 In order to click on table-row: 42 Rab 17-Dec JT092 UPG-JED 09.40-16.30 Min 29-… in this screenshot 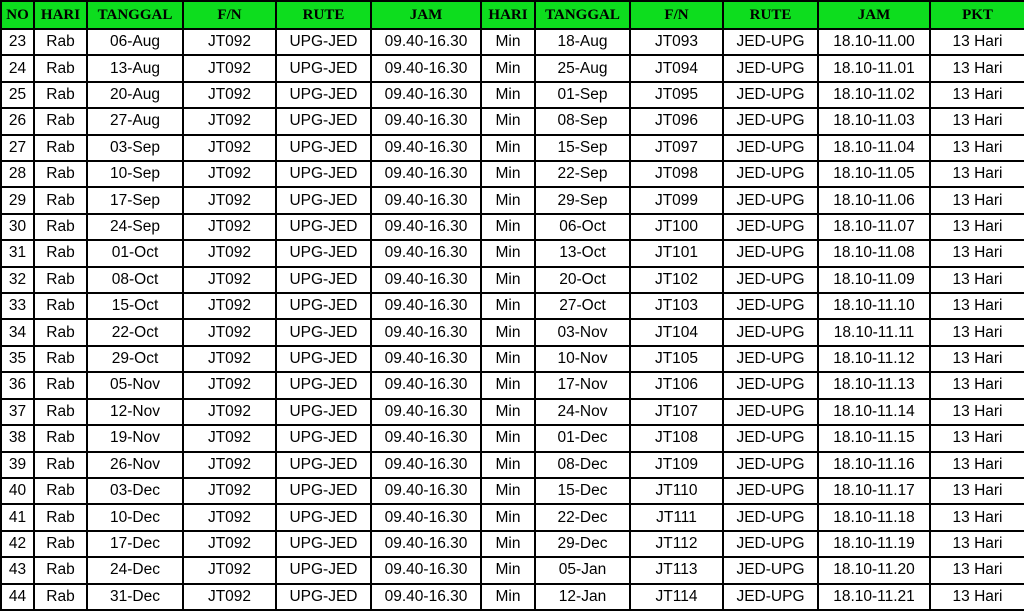, I will do `click(512, 544)`.